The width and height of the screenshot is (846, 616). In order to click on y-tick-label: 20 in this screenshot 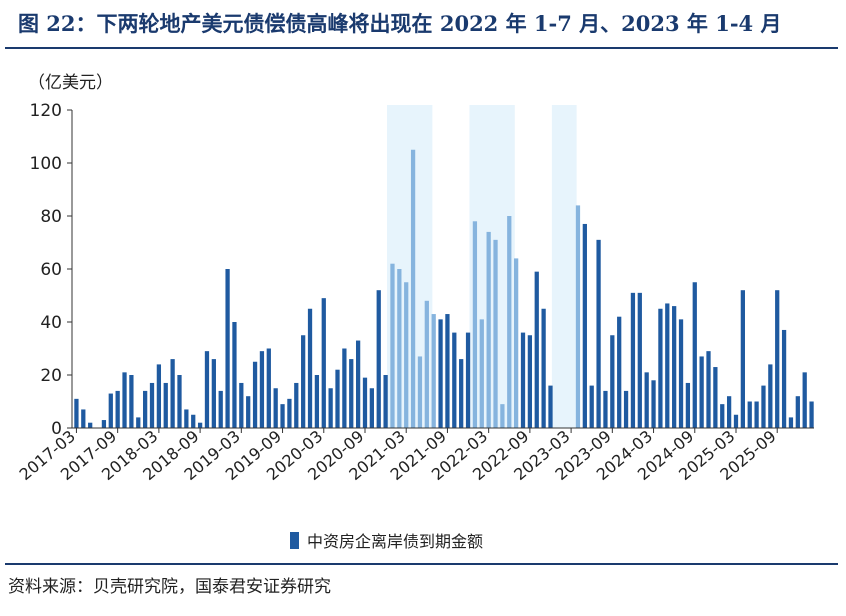, I will do `click(51, 376)`.